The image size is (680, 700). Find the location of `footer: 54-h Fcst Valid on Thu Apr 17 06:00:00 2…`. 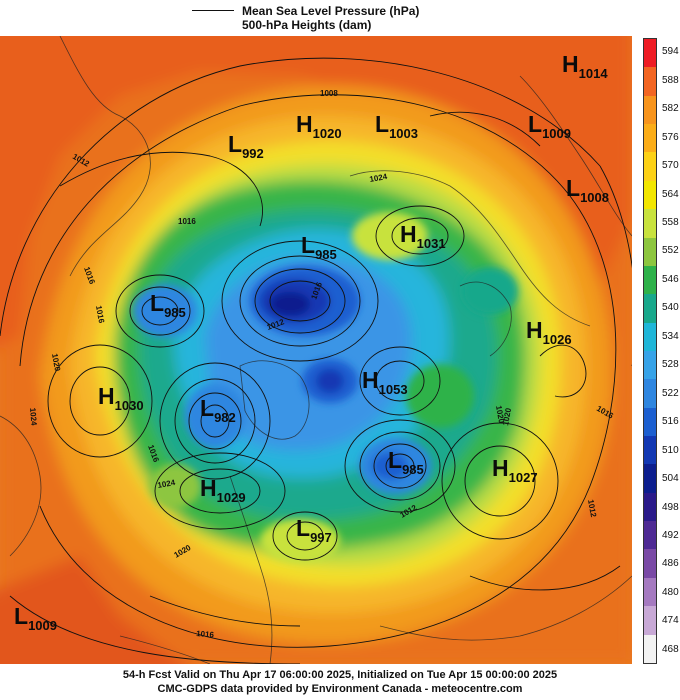

footer: 54-h Fcst Valid on Thu Apr 17 06:00:00 2… is located at coordinates (340, 682).